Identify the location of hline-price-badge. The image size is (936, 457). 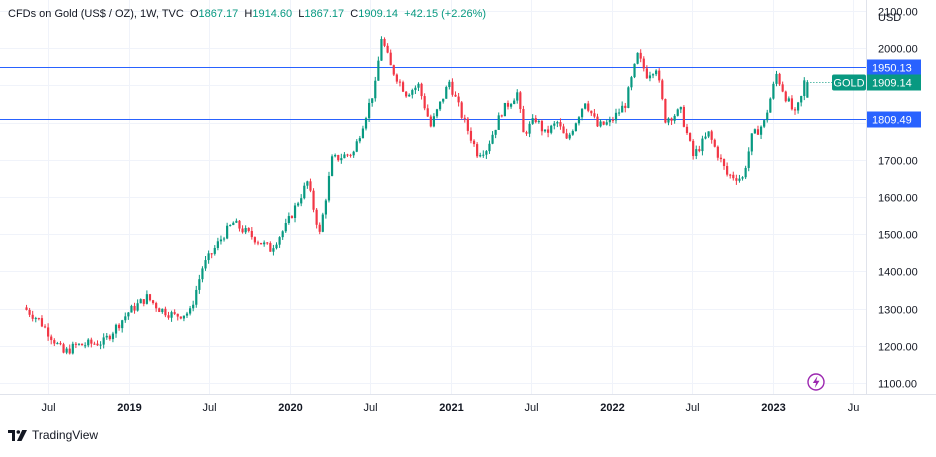
(894, 67).